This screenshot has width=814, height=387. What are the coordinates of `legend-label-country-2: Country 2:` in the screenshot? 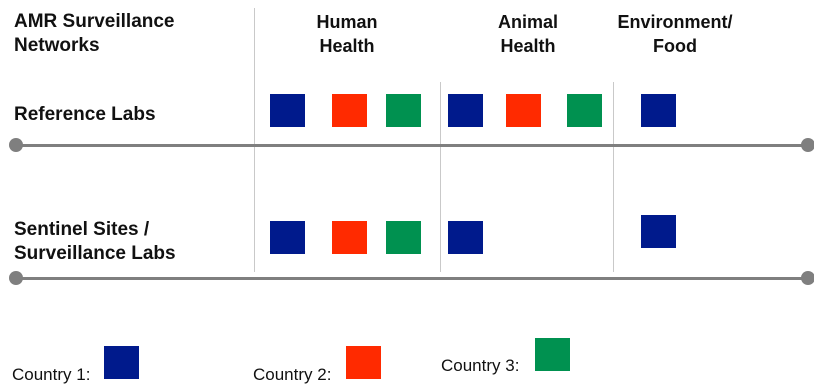 It's located at (292, 374).